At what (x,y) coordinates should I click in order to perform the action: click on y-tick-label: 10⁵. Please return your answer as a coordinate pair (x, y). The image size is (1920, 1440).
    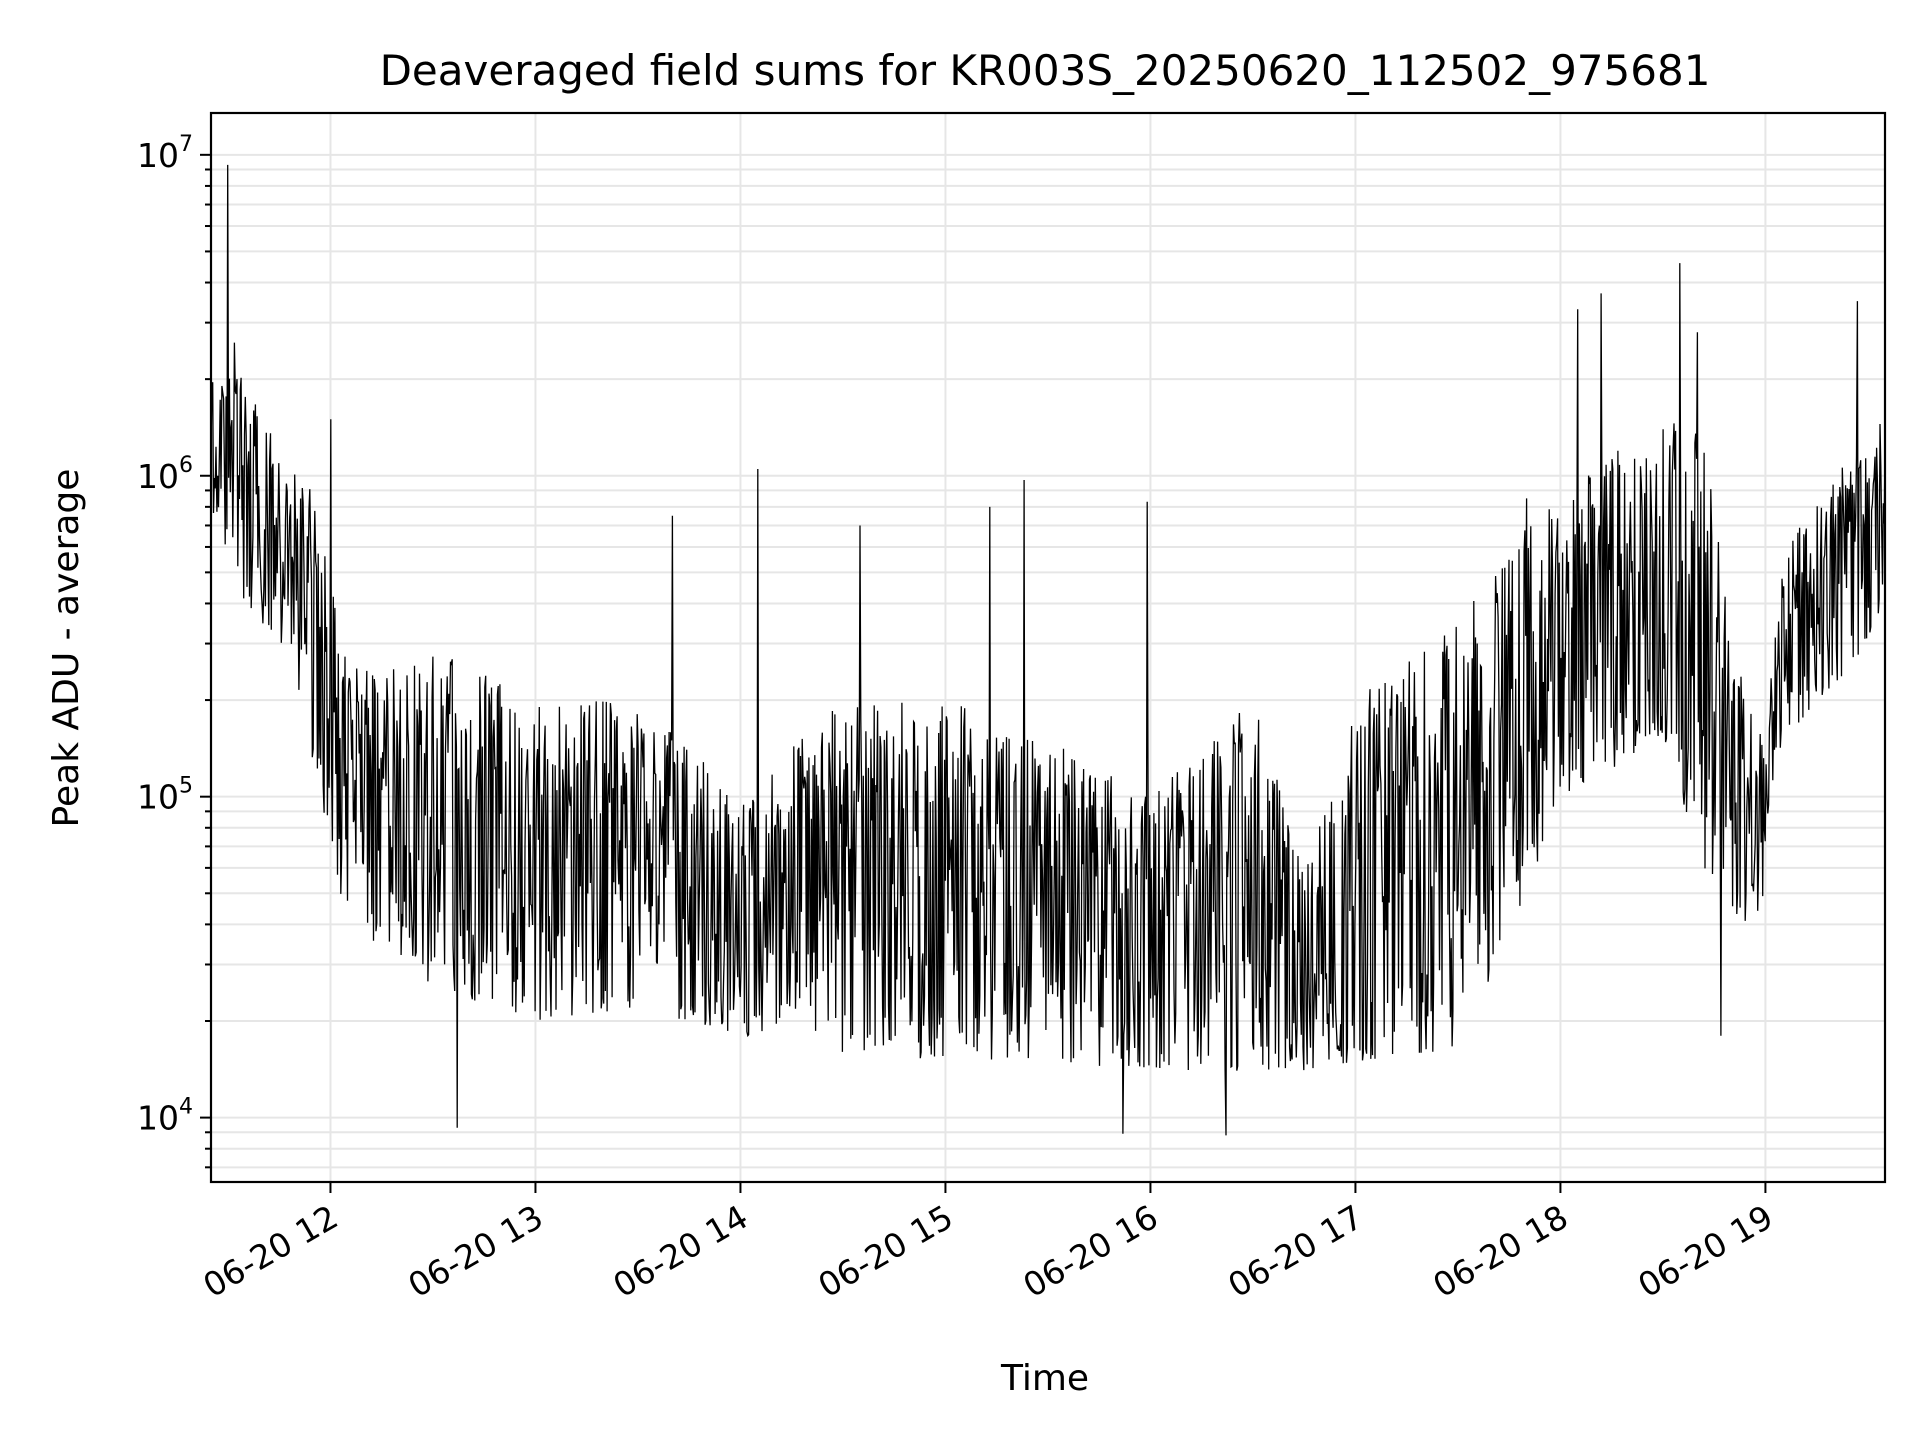
    Looking at the image, I should click on (165, 795).